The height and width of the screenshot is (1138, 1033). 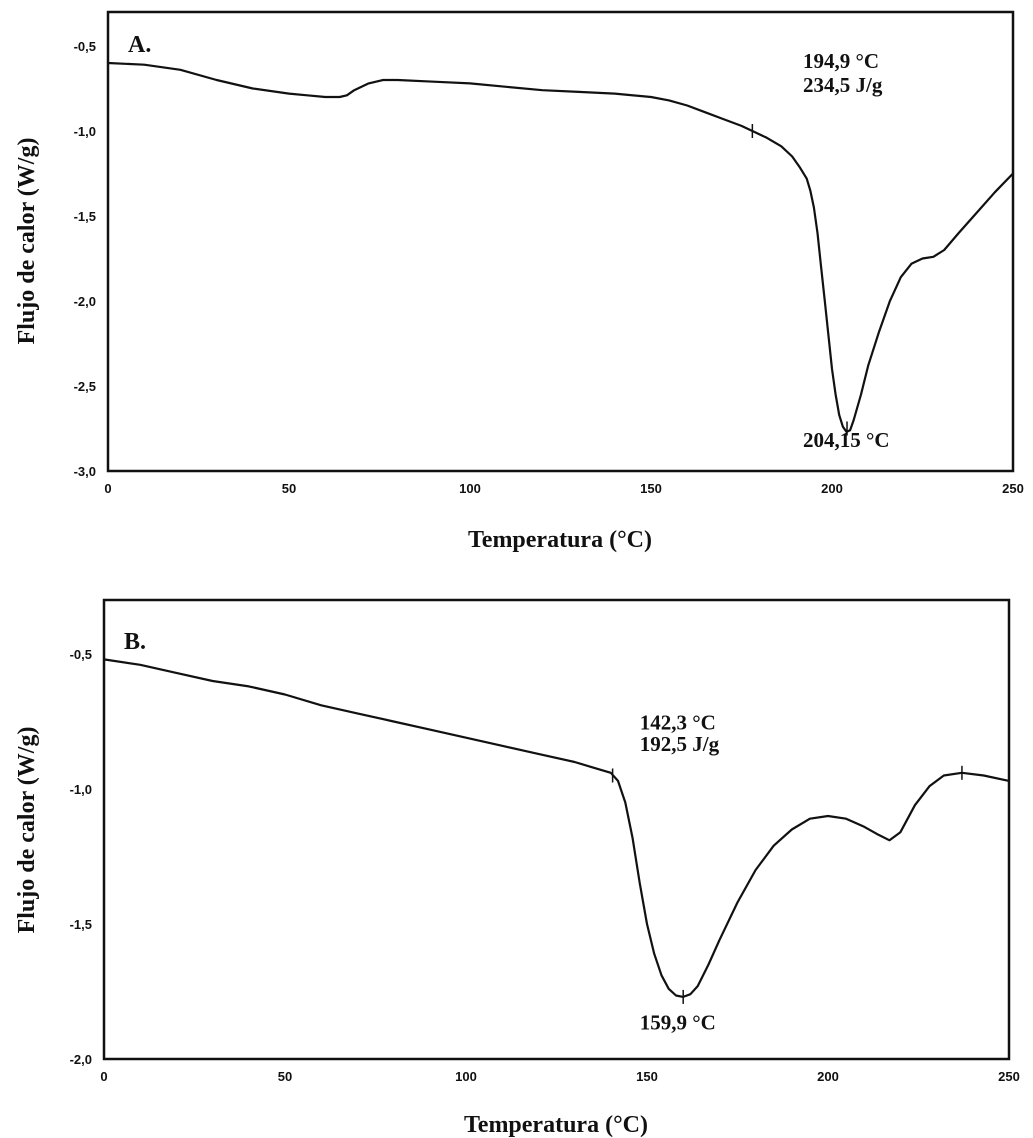 What do you see at coordinates (787, 884) in the screenshot?
I see `marker-layer-b` at bounding box center [787, 884].